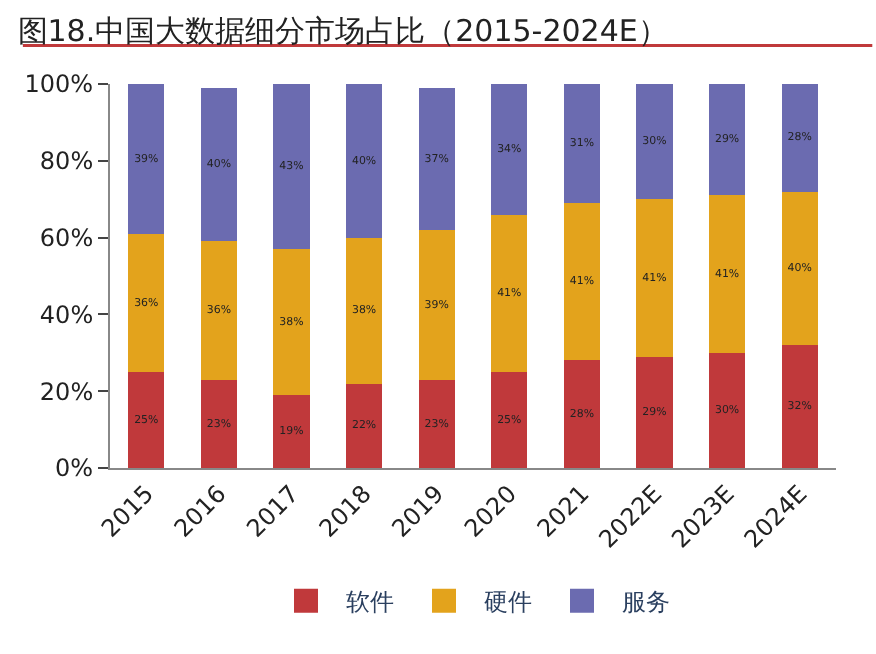 The height and width of the screenshot is (654, 876). What do you see at coordinates (342, 30) in the screenshot?
I see `chart-title: 图18.中国大数据细分市场占比（2015-2024E）` at bounding box center [342, 30].